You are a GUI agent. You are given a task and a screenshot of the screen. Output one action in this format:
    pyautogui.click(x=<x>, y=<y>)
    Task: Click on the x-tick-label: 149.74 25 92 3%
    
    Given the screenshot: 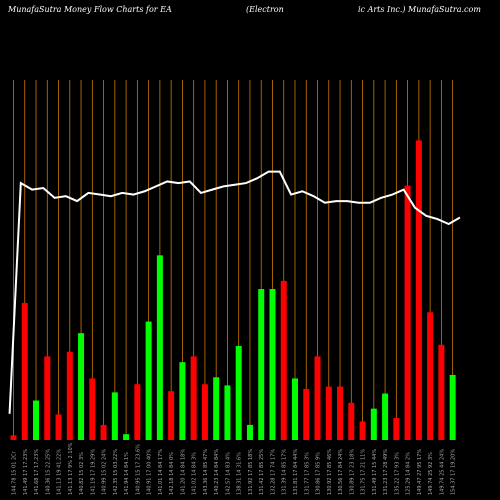 What is the action you would take?
    pyautogui.click(x=431, y=473)
    